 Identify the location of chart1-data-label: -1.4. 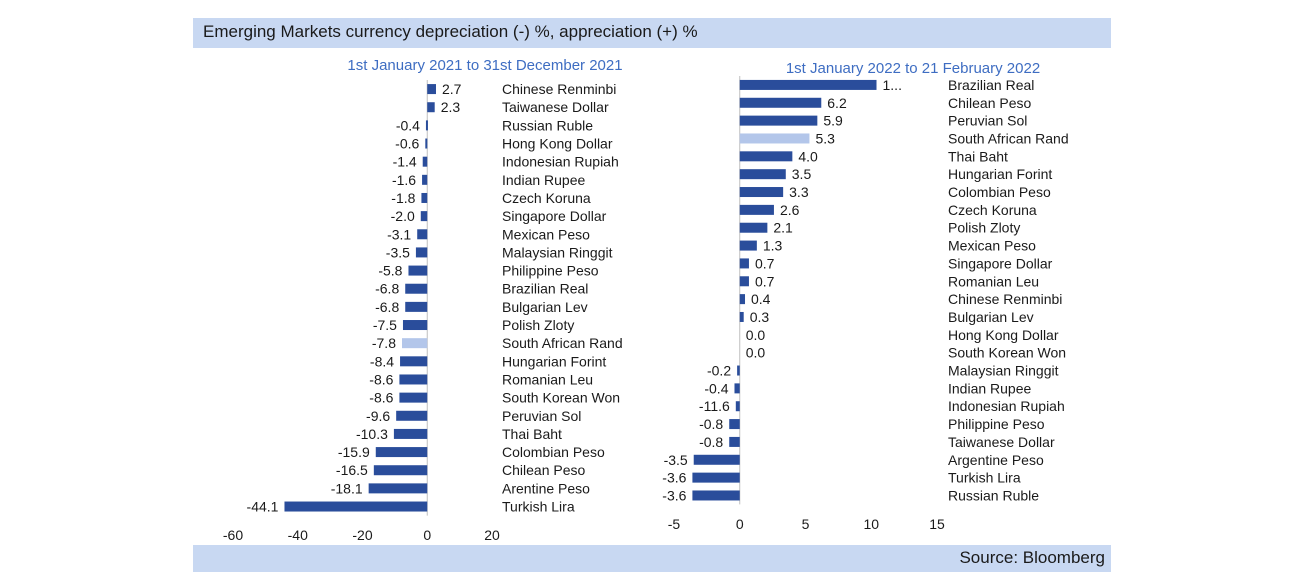
(405, 162).